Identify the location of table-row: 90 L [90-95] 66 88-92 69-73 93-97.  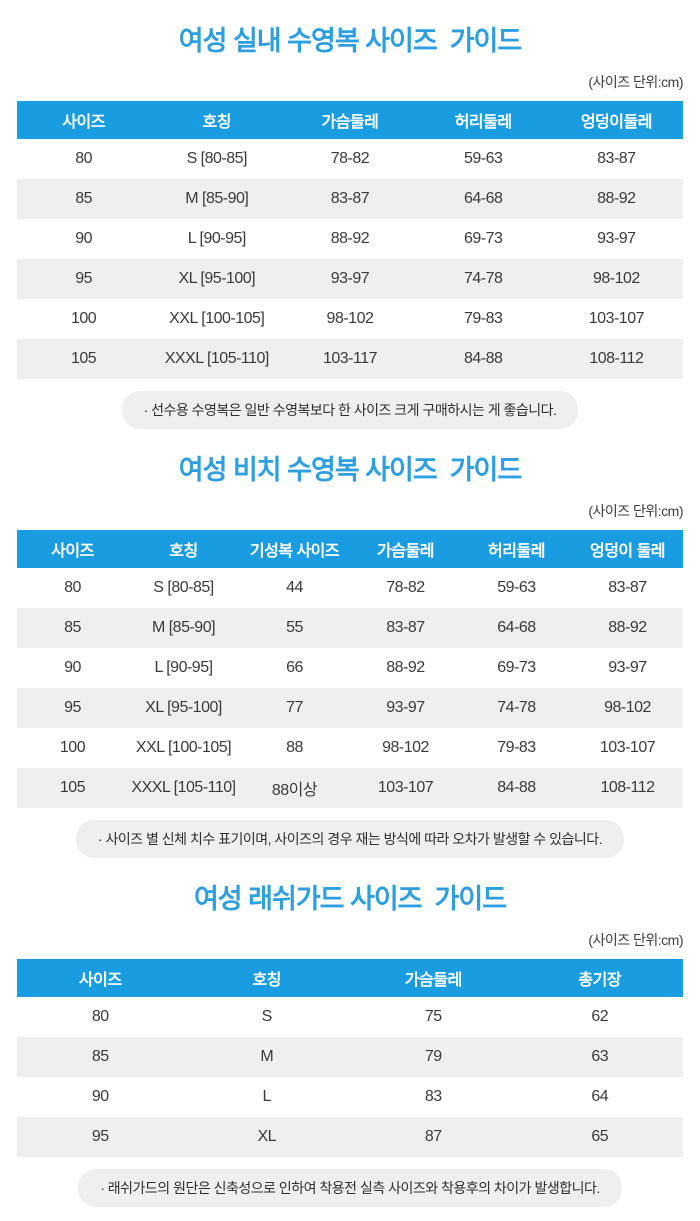
(350, 668).